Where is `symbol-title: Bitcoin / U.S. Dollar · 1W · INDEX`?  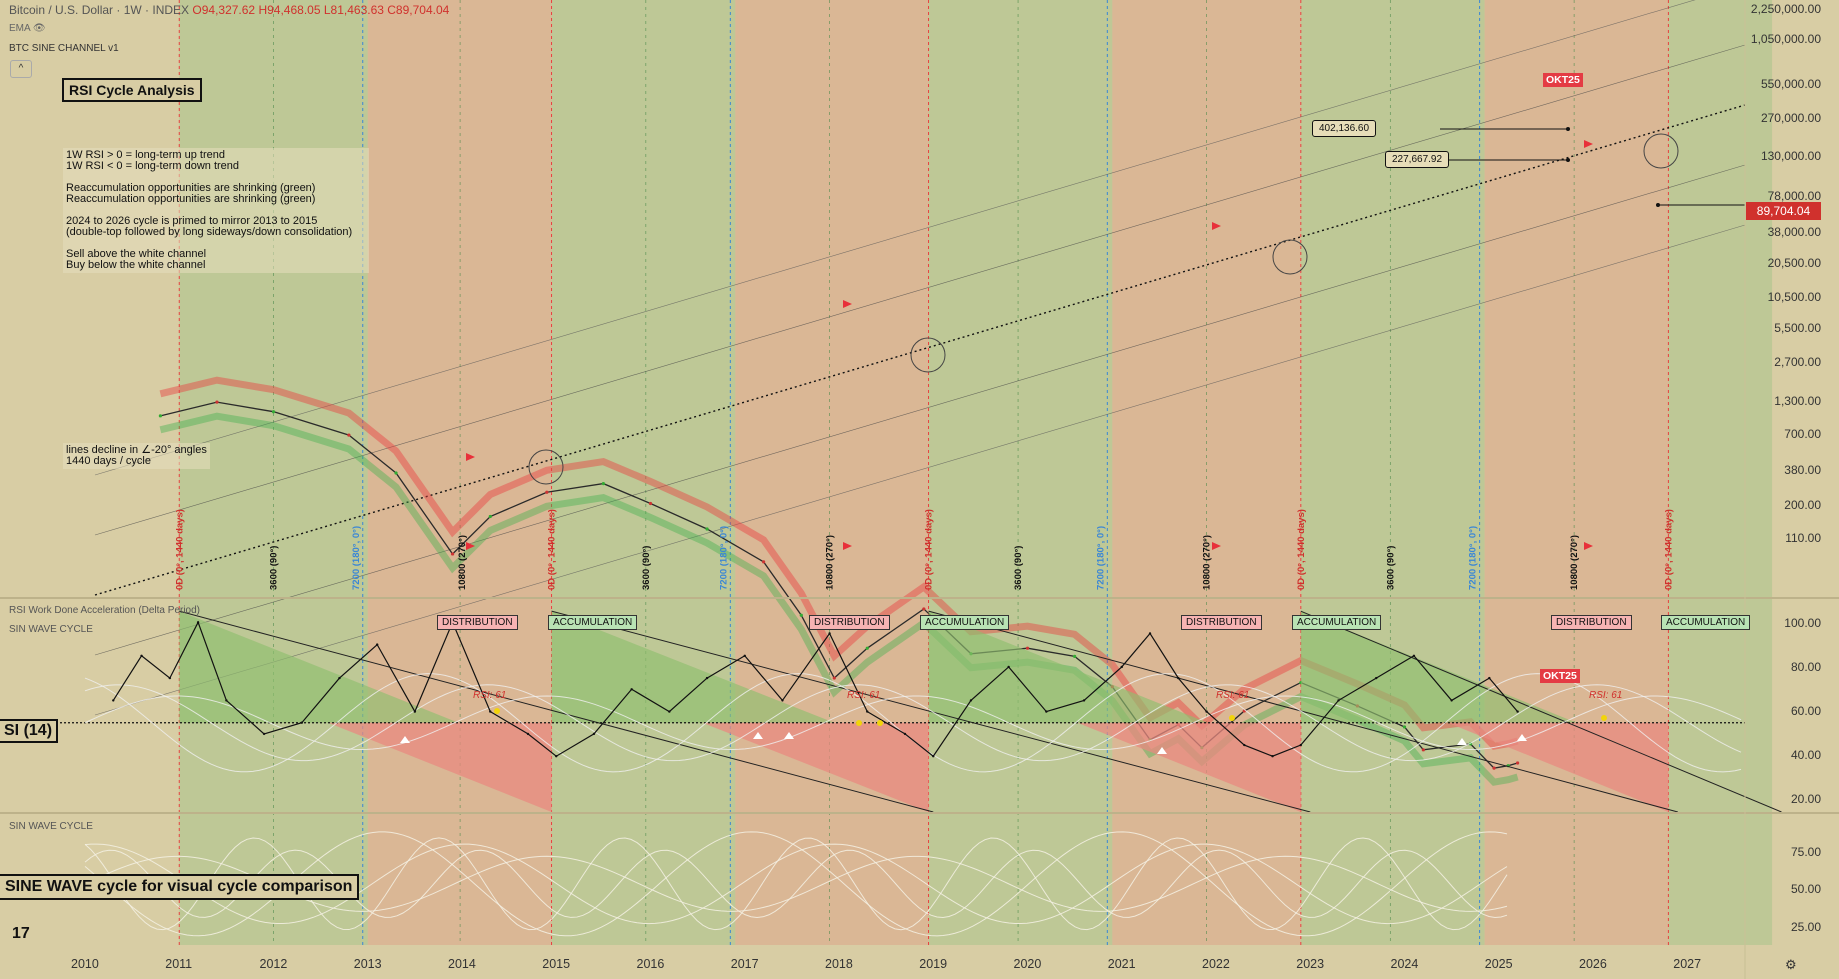
symbol-title: Bitcoin / U.S. Dollar · 1W · INDEX is located at coordinates (99, 10).